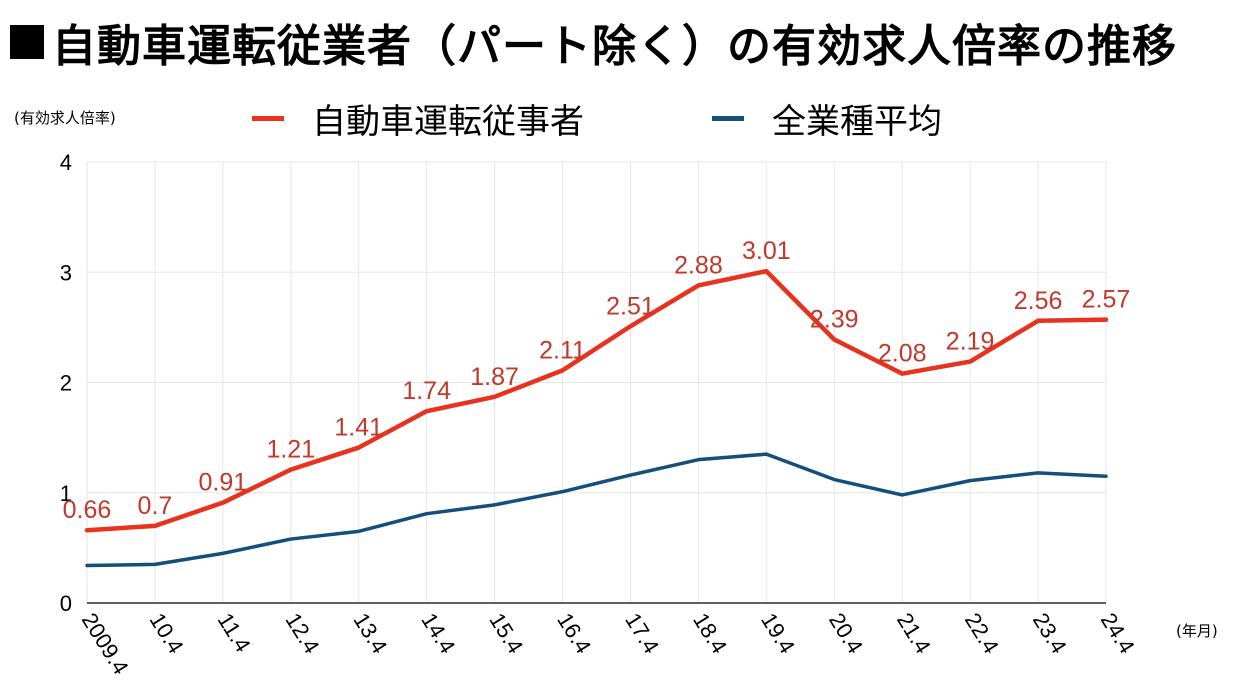  I want to click on legend-swatch-auto, so click(268, 118).